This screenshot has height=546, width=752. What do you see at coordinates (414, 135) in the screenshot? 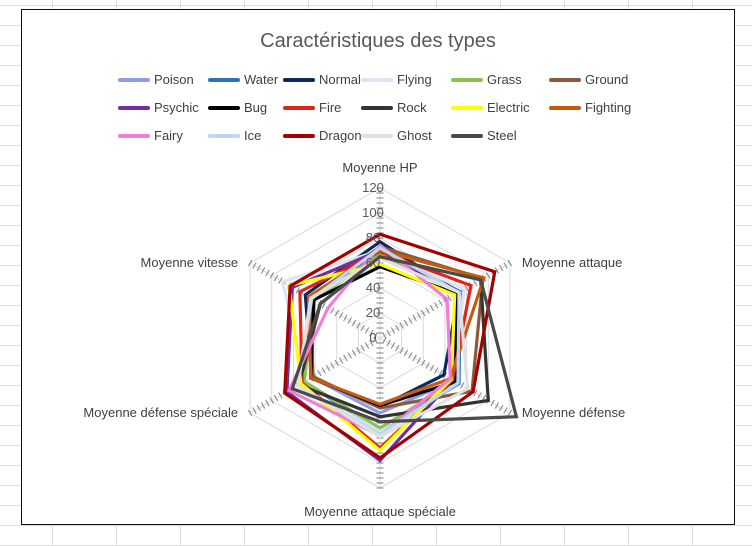
I see `legend-label: Ghost` at bounding box center [414, 135].